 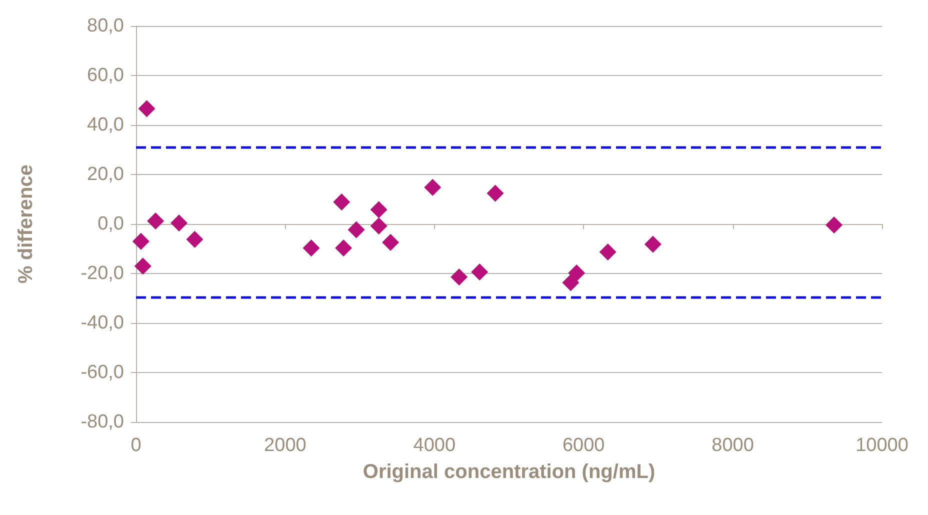 What do you see at coordinates (136, 445) in the screenshot?
I see `x-tick-label: 0` at bounding box center [136, 445].